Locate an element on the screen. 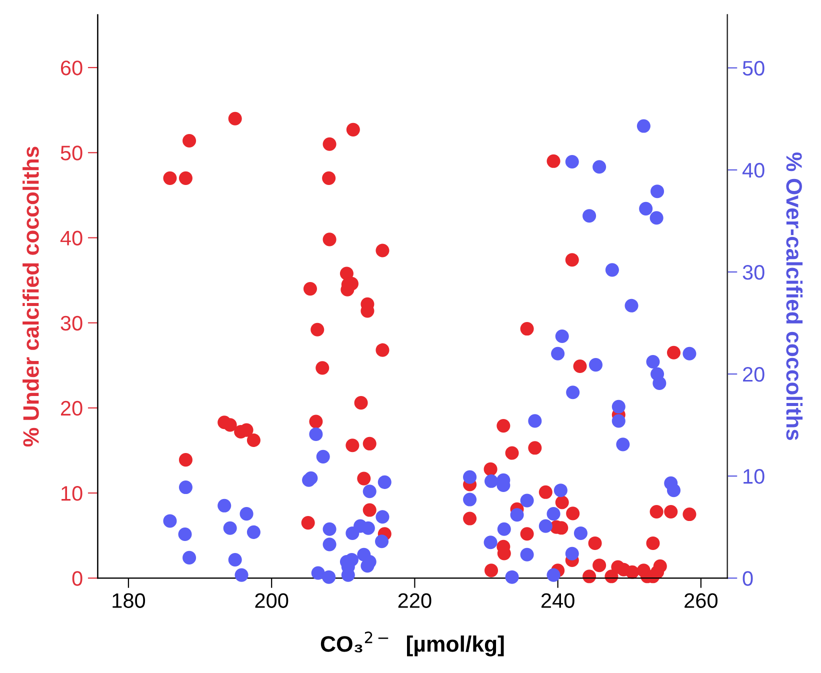 This screenshot has width=821, height=673. y-tick-label: 30 is located at coordinates (71, 323).